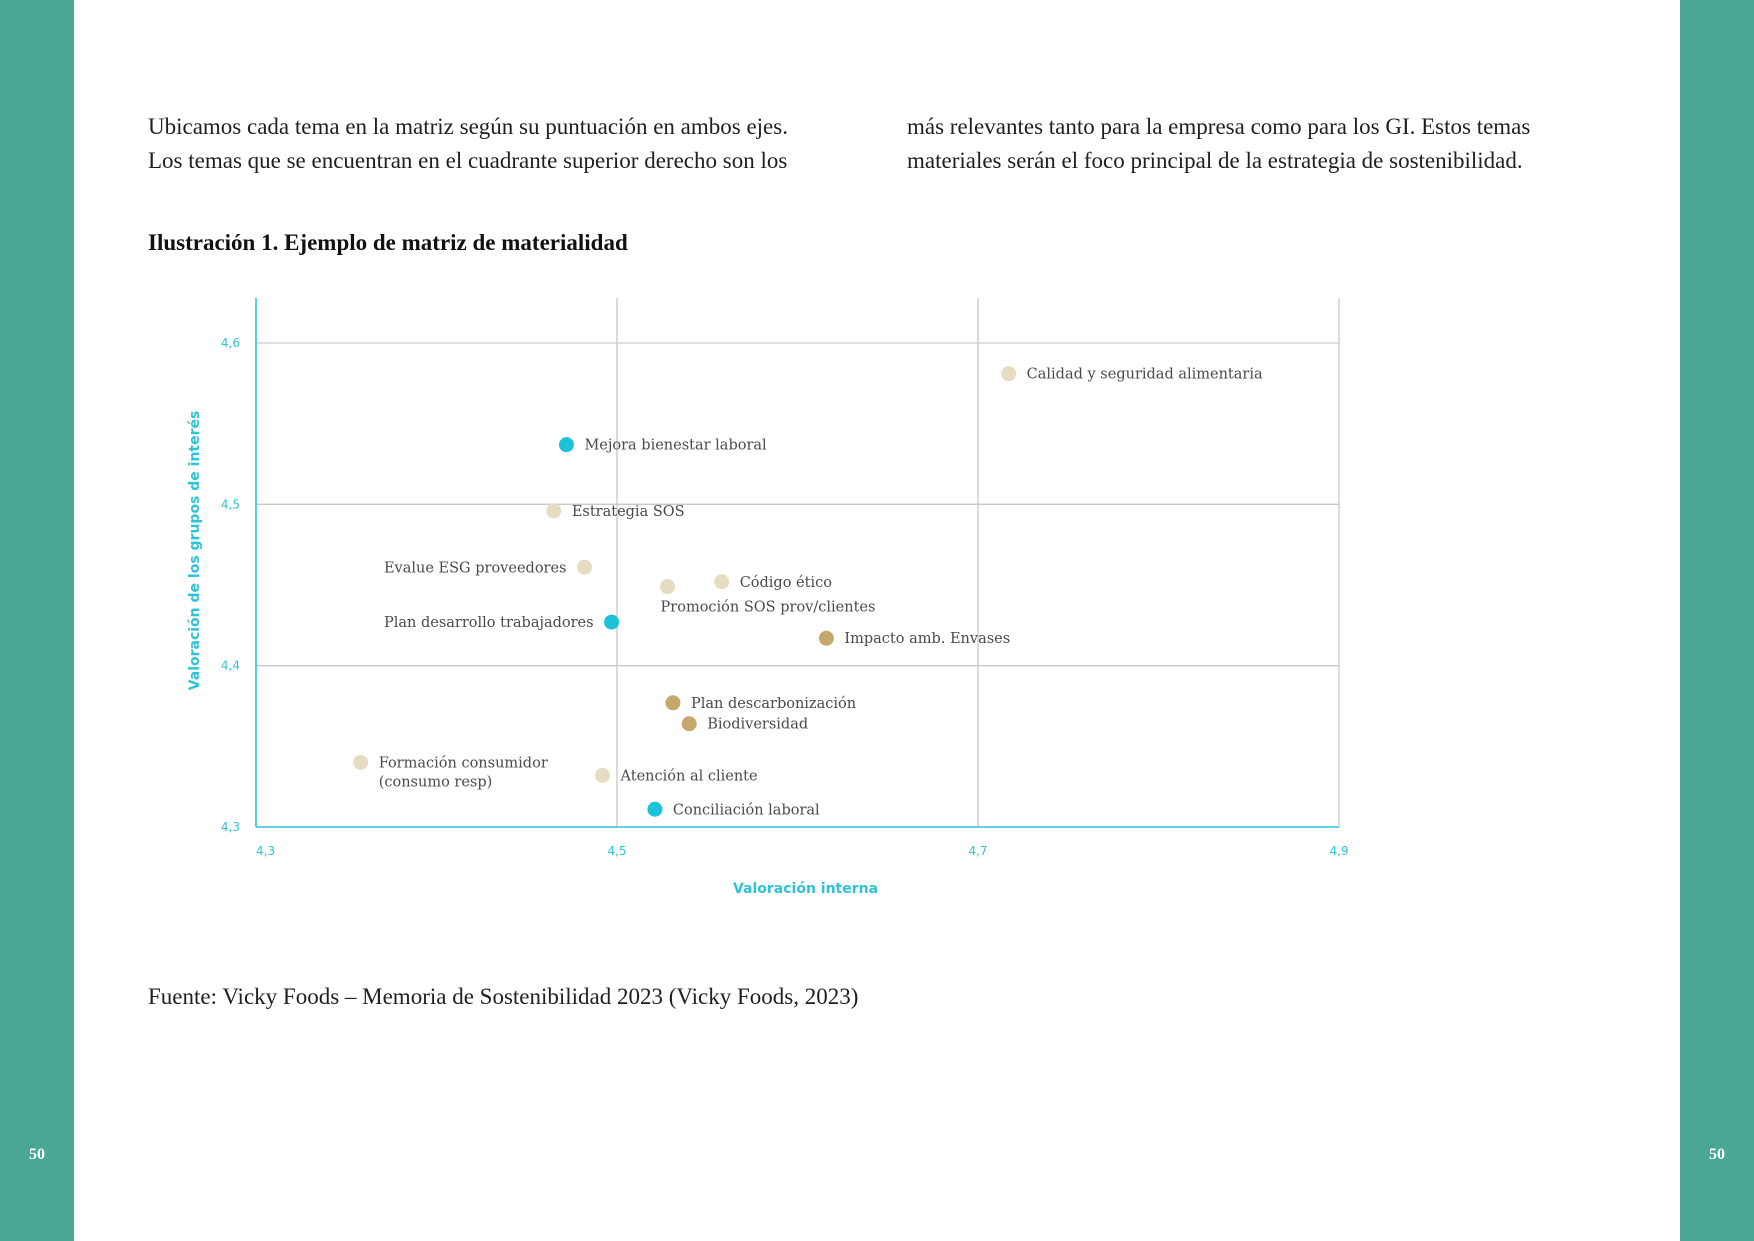 The height and width of the screenshot is (1241, 1754). What do you see at coordinates (757, 725) in the screenshot?
I see `data-point-label: Biodiversidad` at bounding box center [757, 725].